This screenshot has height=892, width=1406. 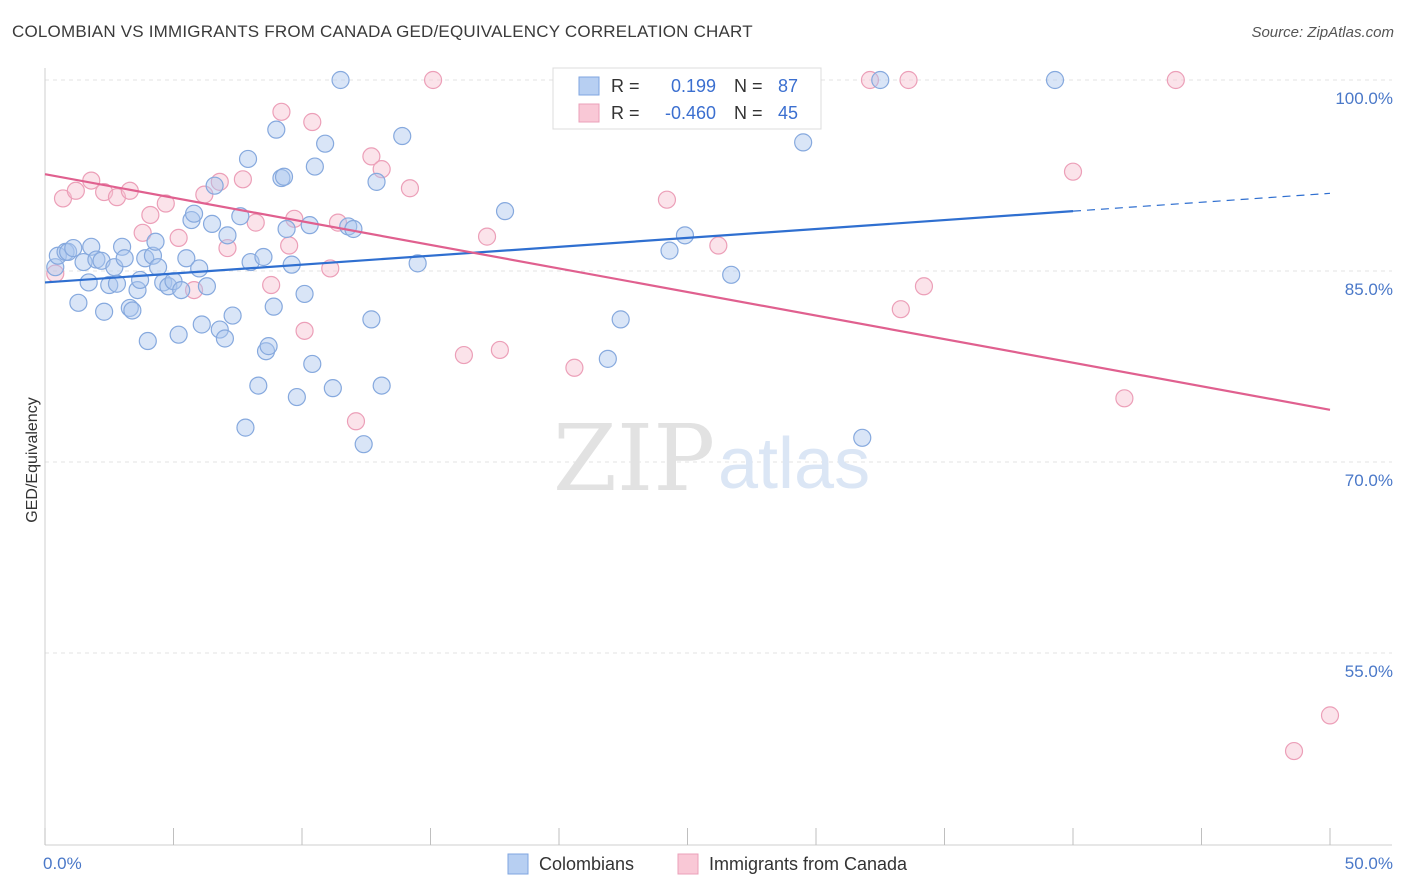 I want to click on legend-r-label-1: R =, so click(x=625, y=86).